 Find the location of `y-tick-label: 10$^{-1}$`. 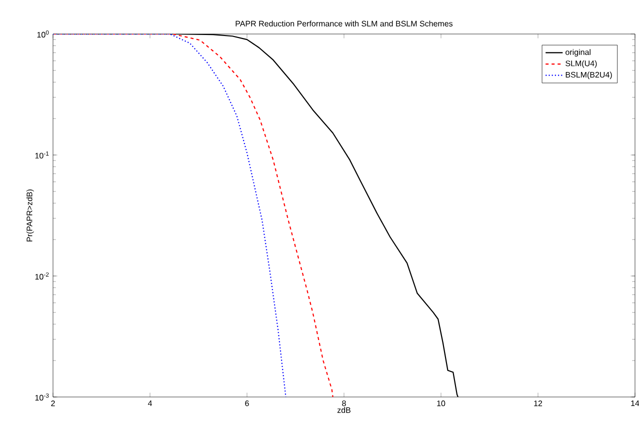

y-tick-label: 10$^{-1}$ is located at coordinates (42, 155).